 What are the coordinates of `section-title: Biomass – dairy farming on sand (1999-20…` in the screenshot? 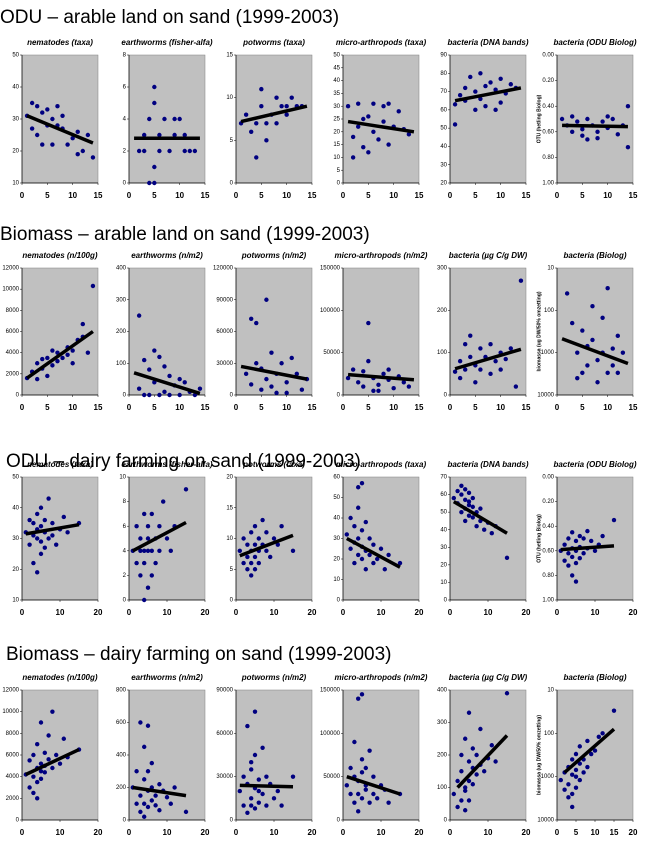 It's located at (198, 654).